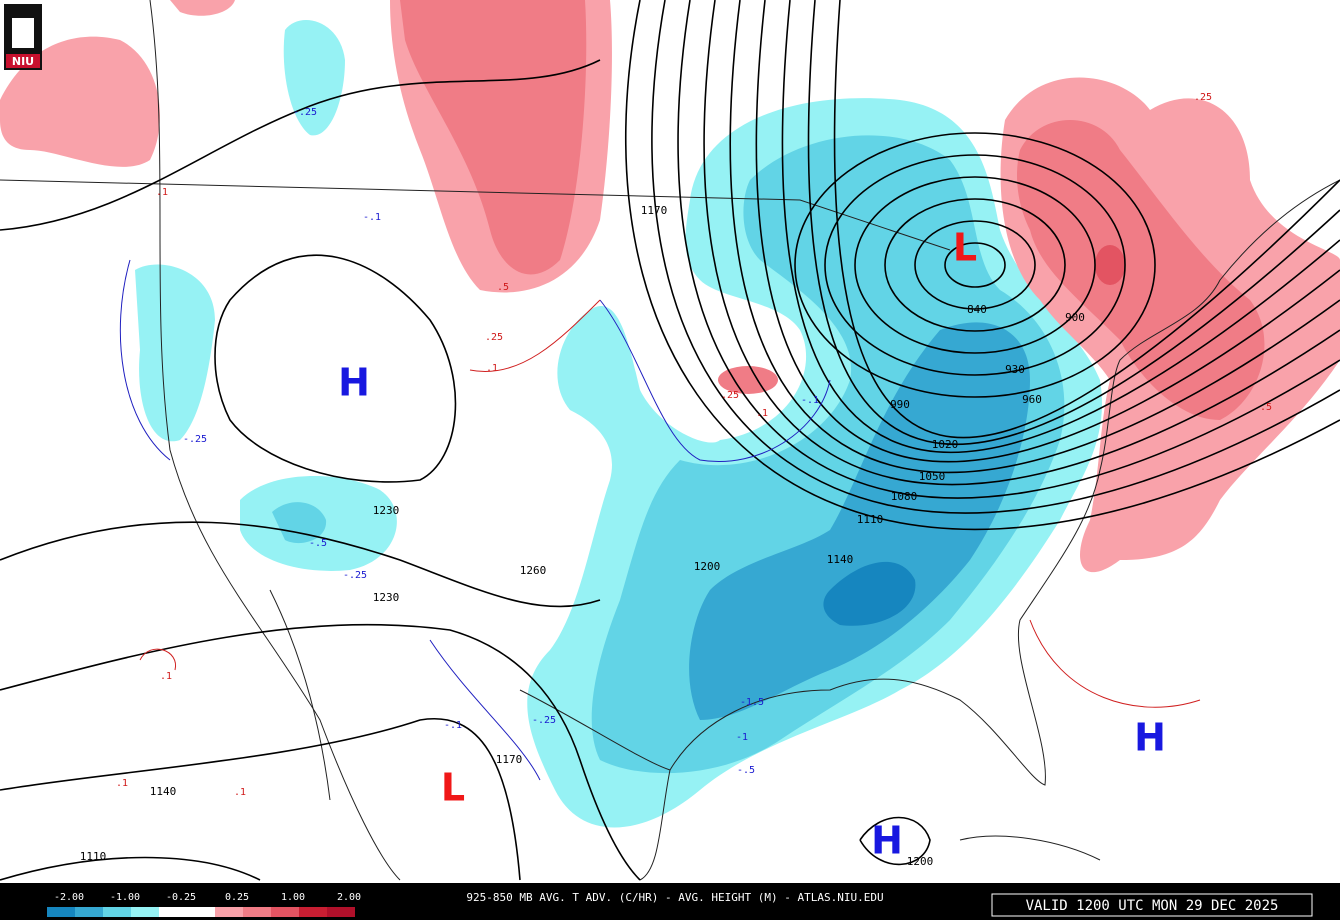  What do you see at coordinates (1075, 317) in the screenshot?
I see `height-label: 900` at bounding box center [1075, 317].